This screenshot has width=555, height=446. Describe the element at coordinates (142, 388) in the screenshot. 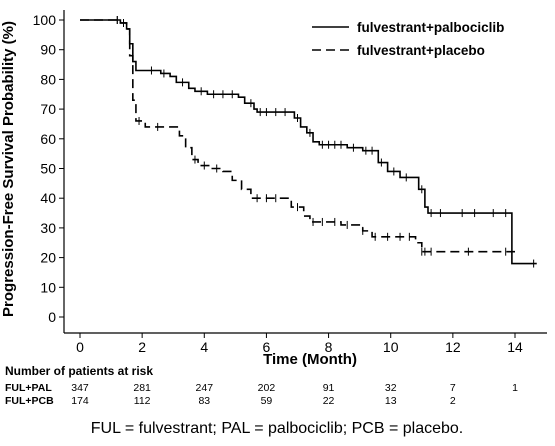

I see `risk-value: 281` at that location.